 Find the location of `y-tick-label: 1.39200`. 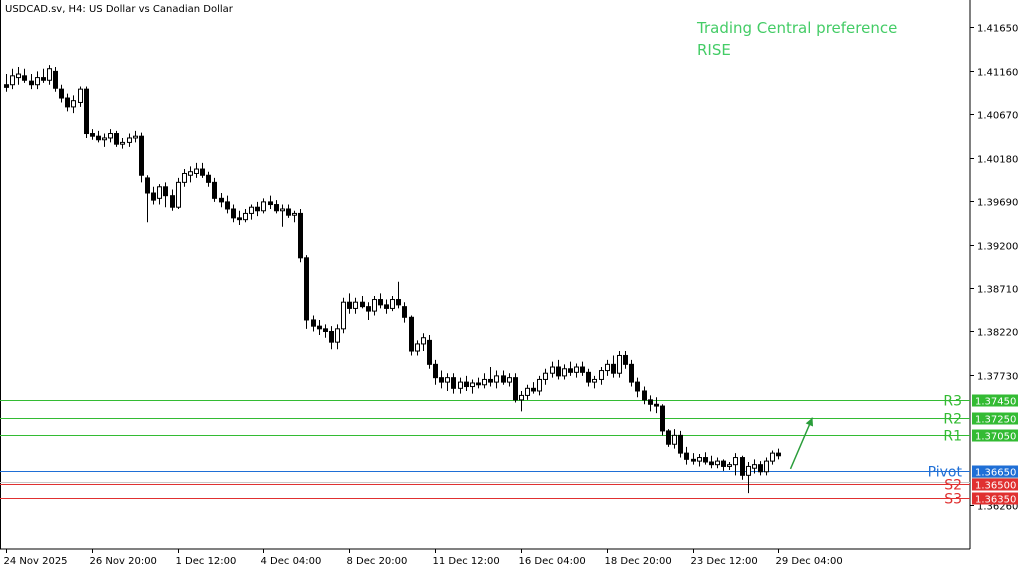

y-tick-label: 1.39200 is located at coordinates (997, 247).